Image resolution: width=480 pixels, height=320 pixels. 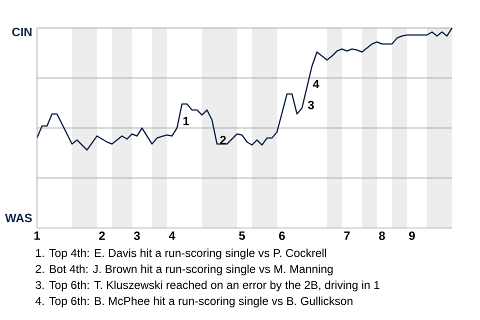 I want to click on text: WAS, so click(x=18, y=218).